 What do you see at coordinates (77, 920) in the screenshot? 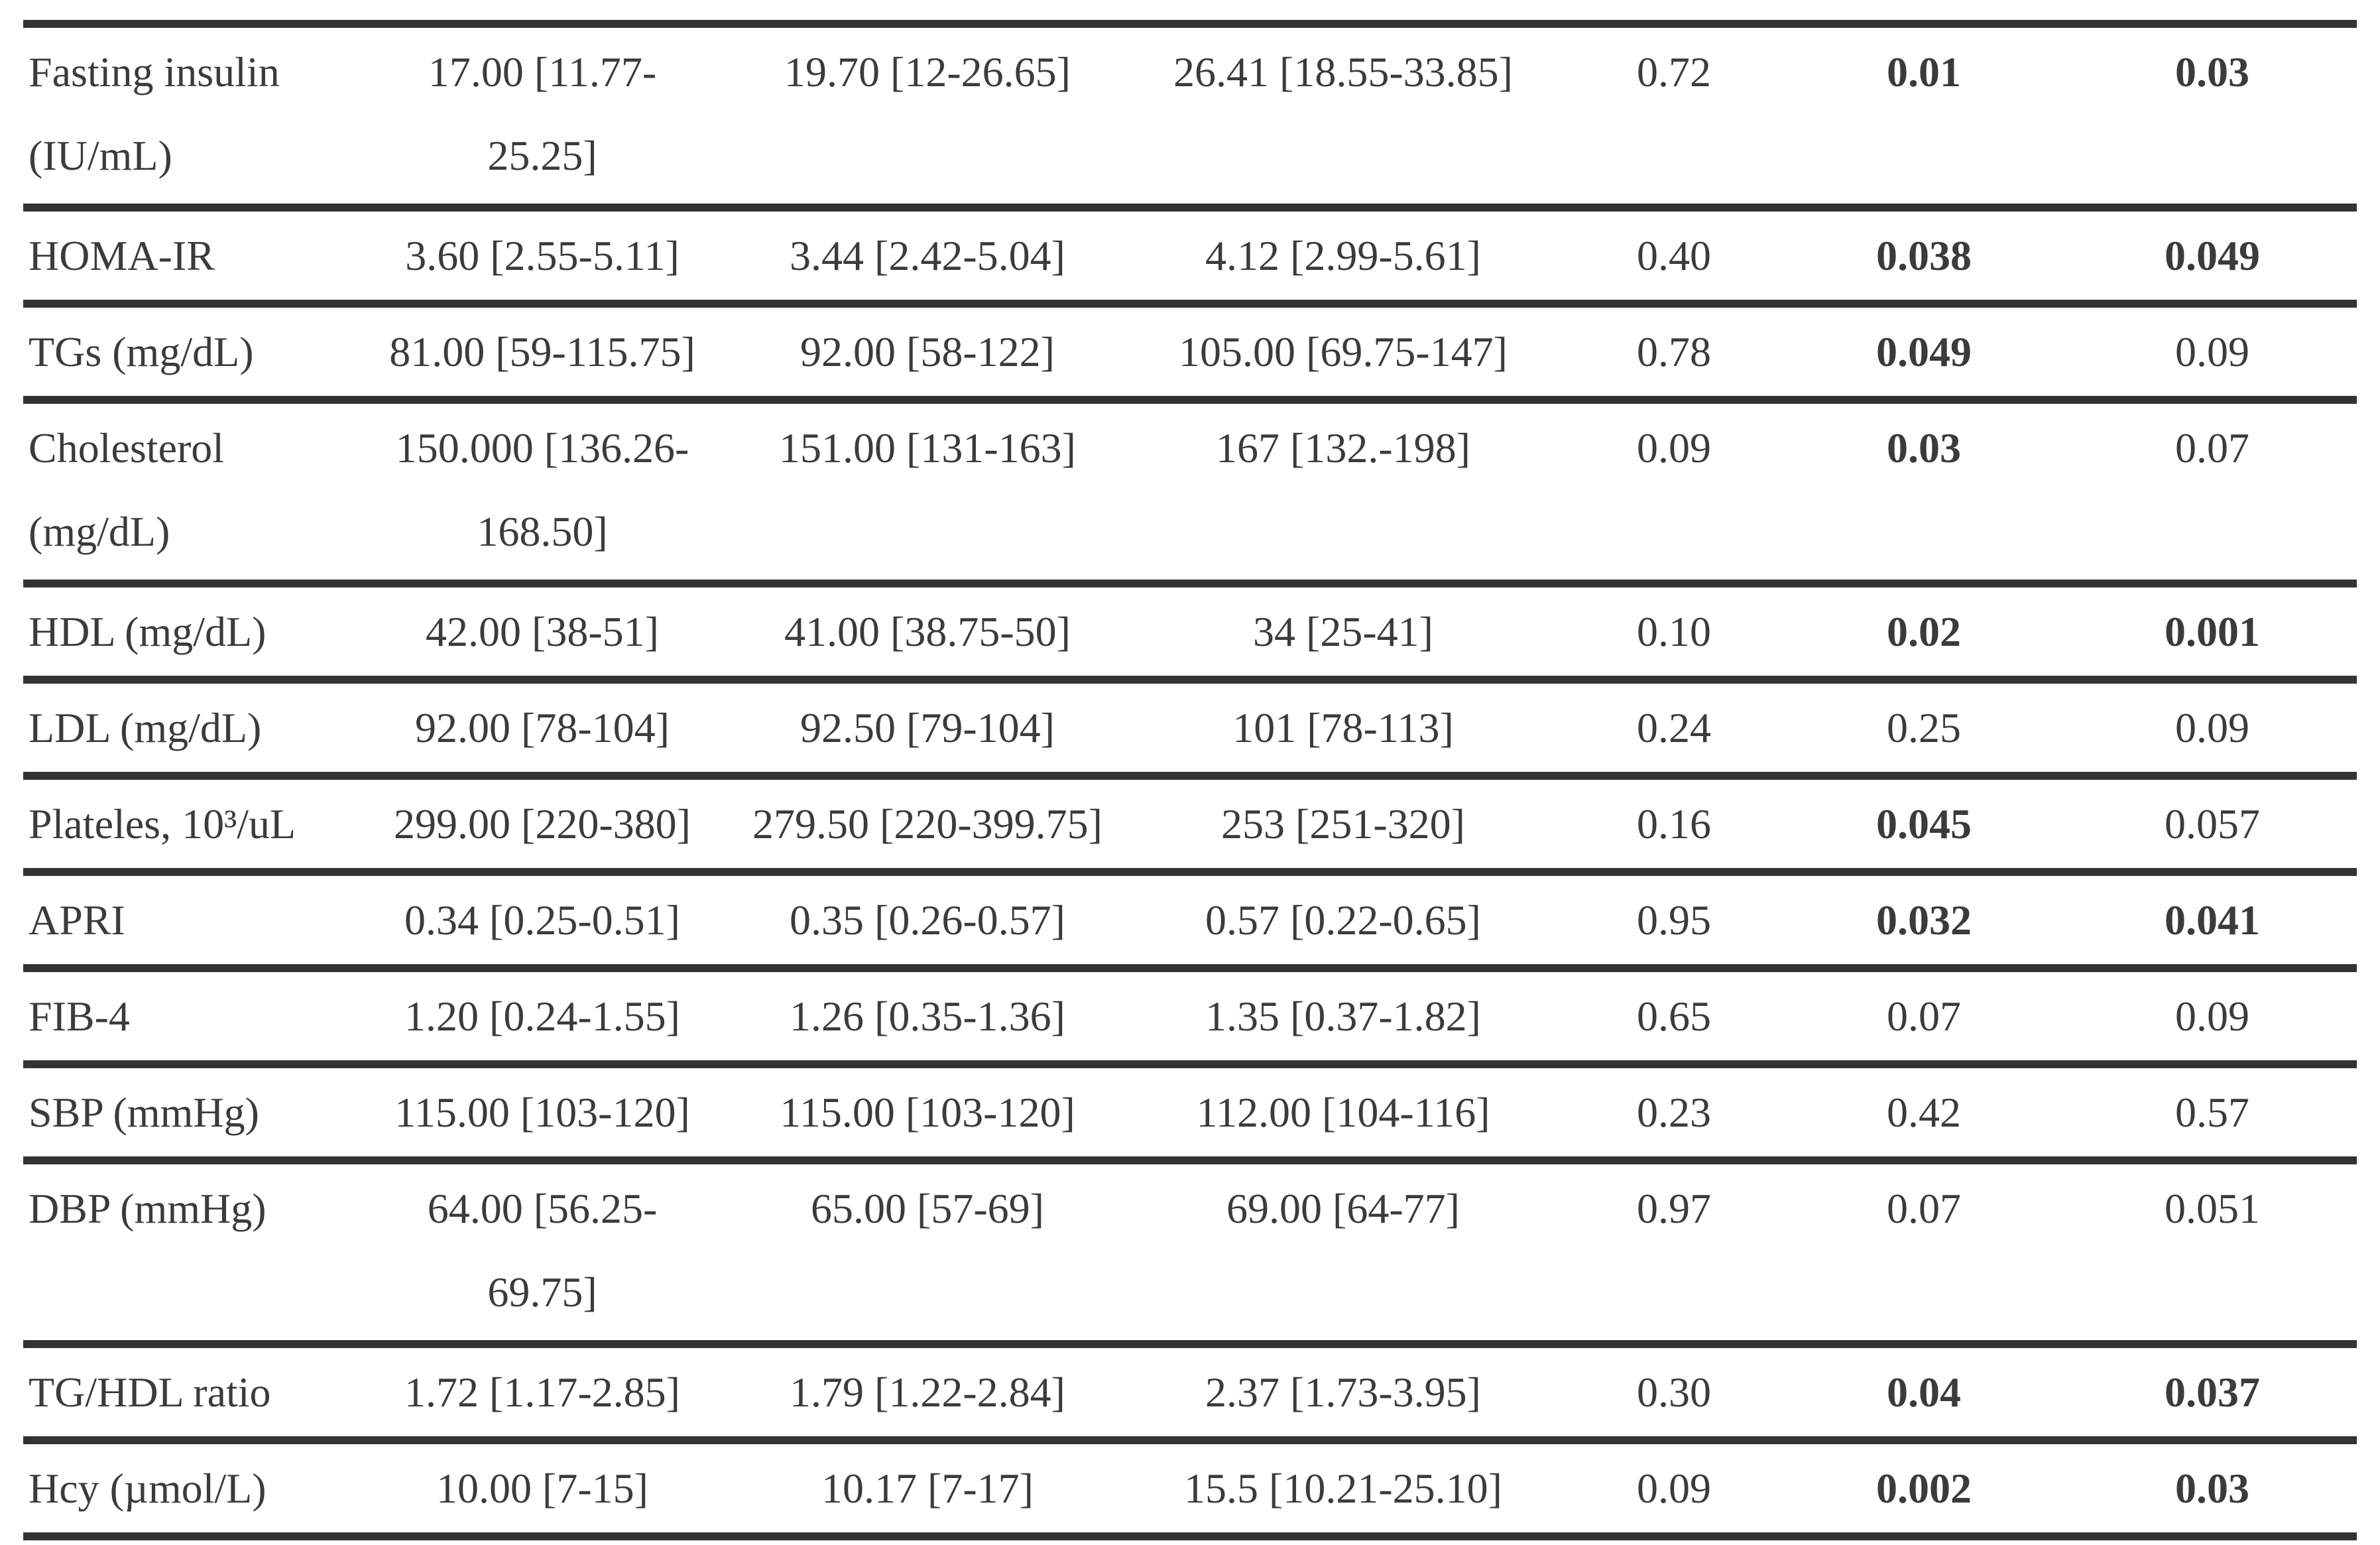
I see `row-label: APRI` at bounding box center [77, 920].